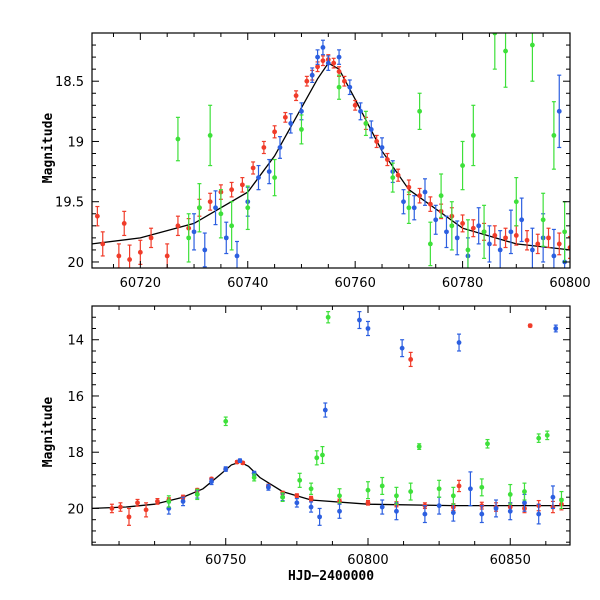 The image size is (600, 600). Describe the element at coordinates (140, 283) in the screenshot. I see `top-x-tick-label: 60720` at that location.